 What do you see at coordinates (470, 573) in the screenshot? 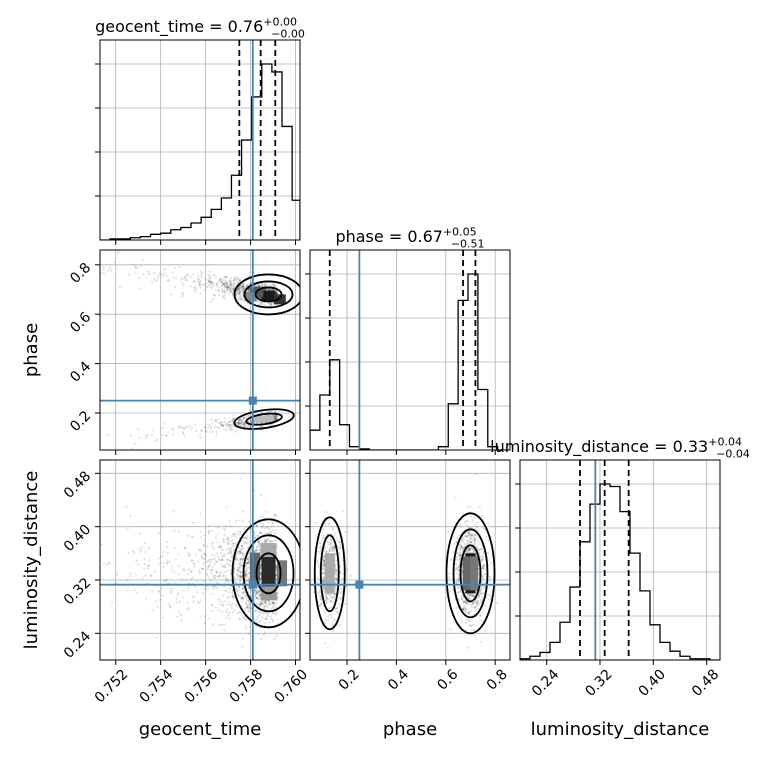
I see `contour-line` at bounding box center [470, 573].